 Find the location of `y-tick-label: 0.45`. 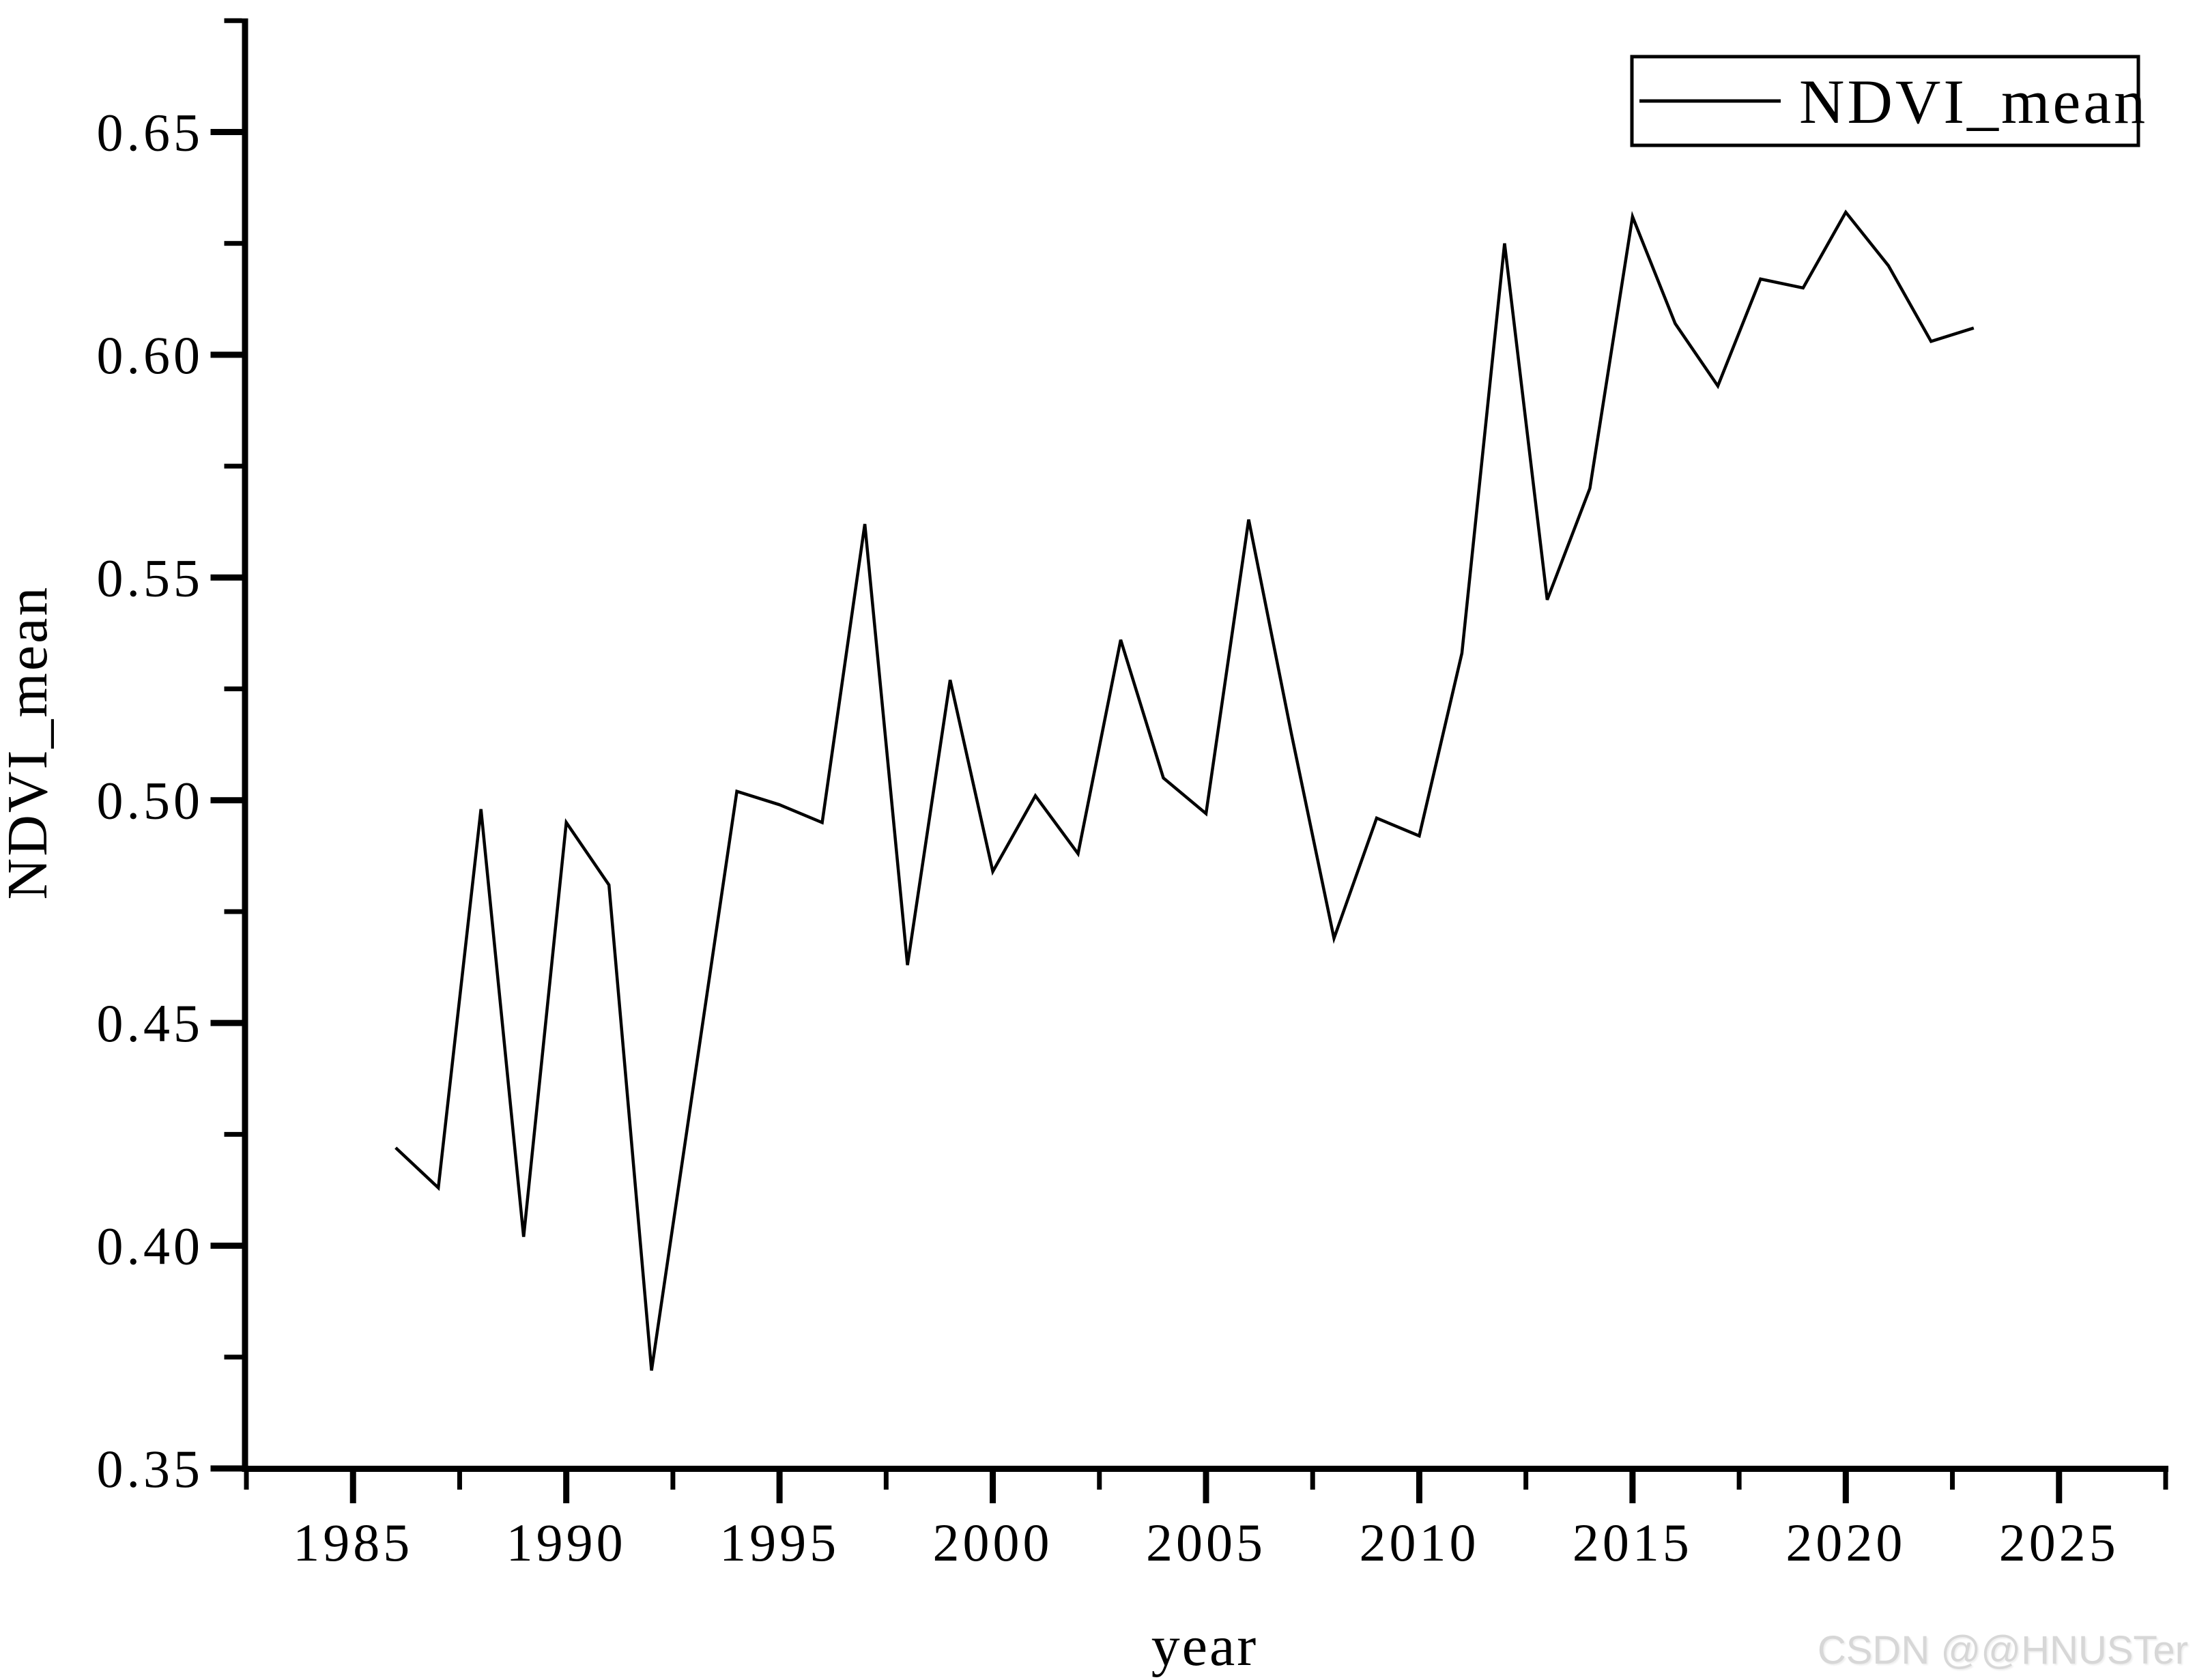

y-tick-label: 0.45 is located at coordinates (151, 1023).